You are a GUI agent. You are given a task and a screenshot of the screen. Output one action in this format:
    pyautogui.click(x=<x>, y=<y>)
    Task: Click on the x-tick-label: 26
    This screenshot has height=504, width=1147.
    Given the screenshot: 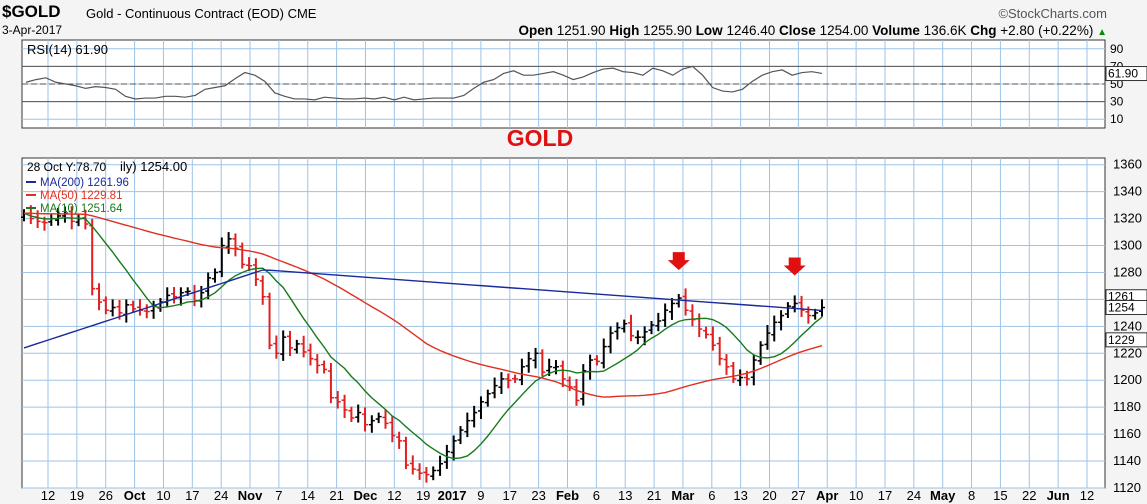 What is the action you would take?
    pyautogui.click(x=105, y=495)
    